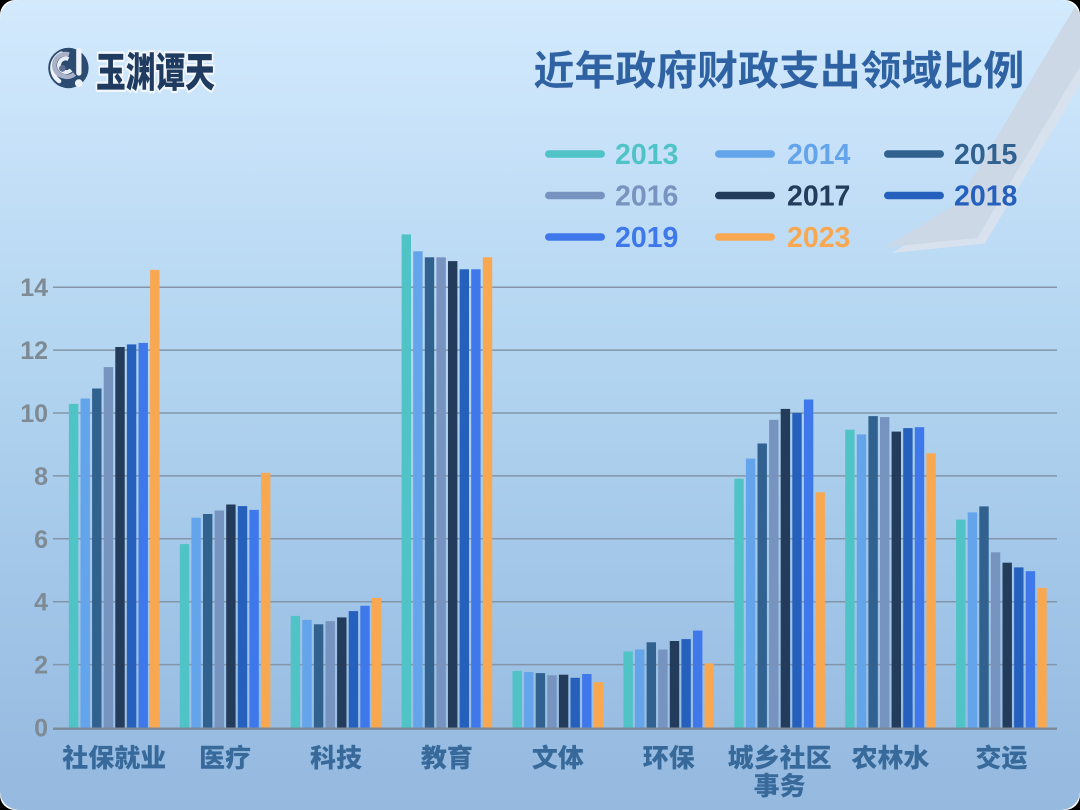  I want to click on svg-text: 12, so click(34, 351).